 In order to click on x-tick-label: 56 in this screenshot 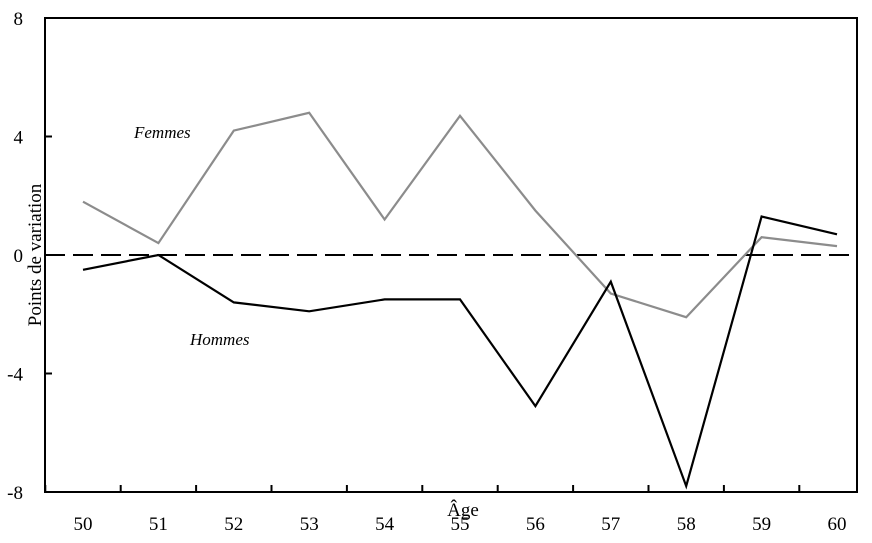, I will do `click(535, 524)`.